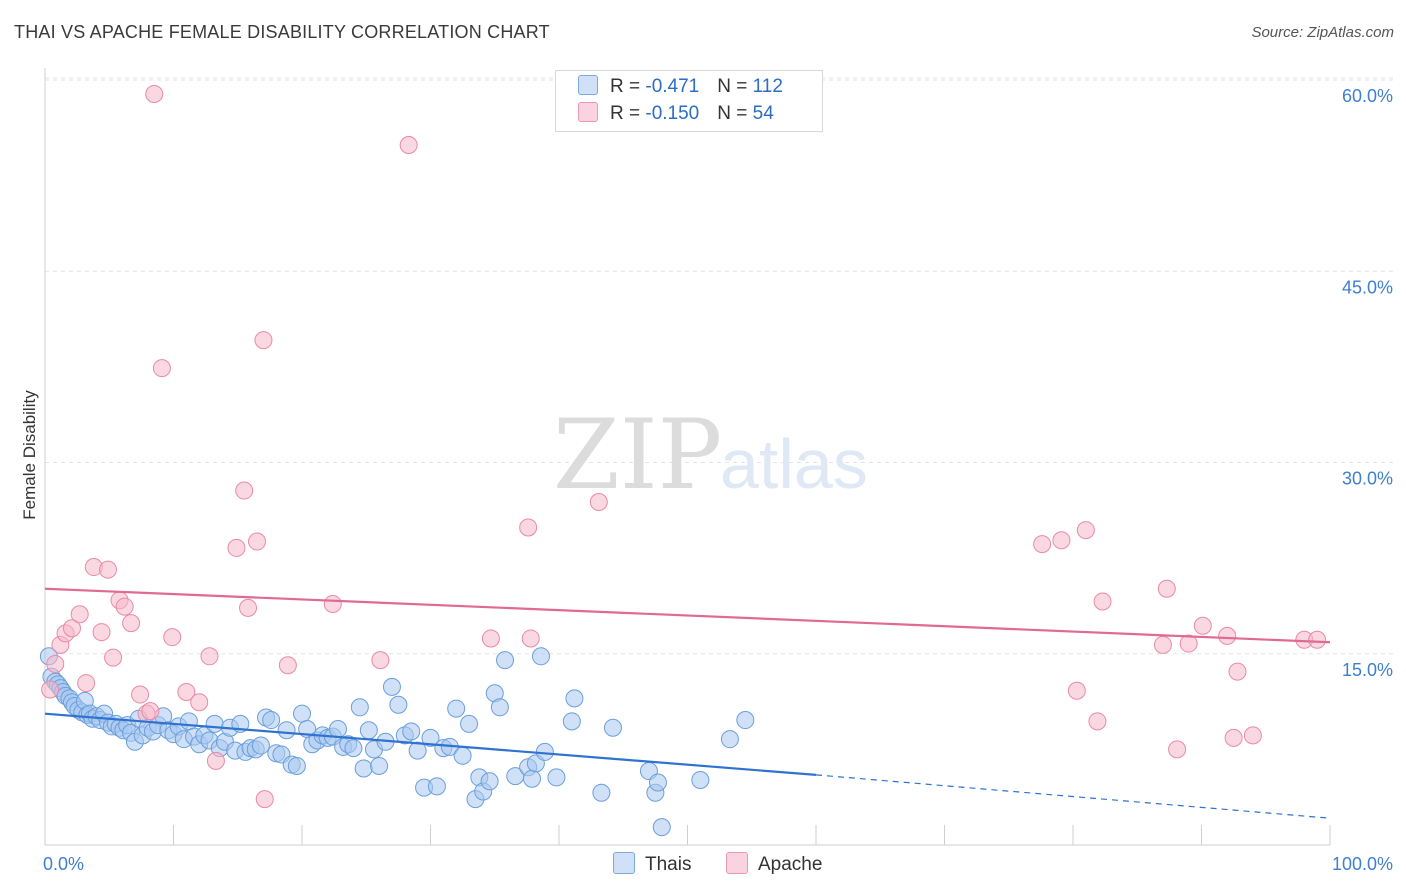  I want to click on legend-item-apache: Apache, so click(774, 864).